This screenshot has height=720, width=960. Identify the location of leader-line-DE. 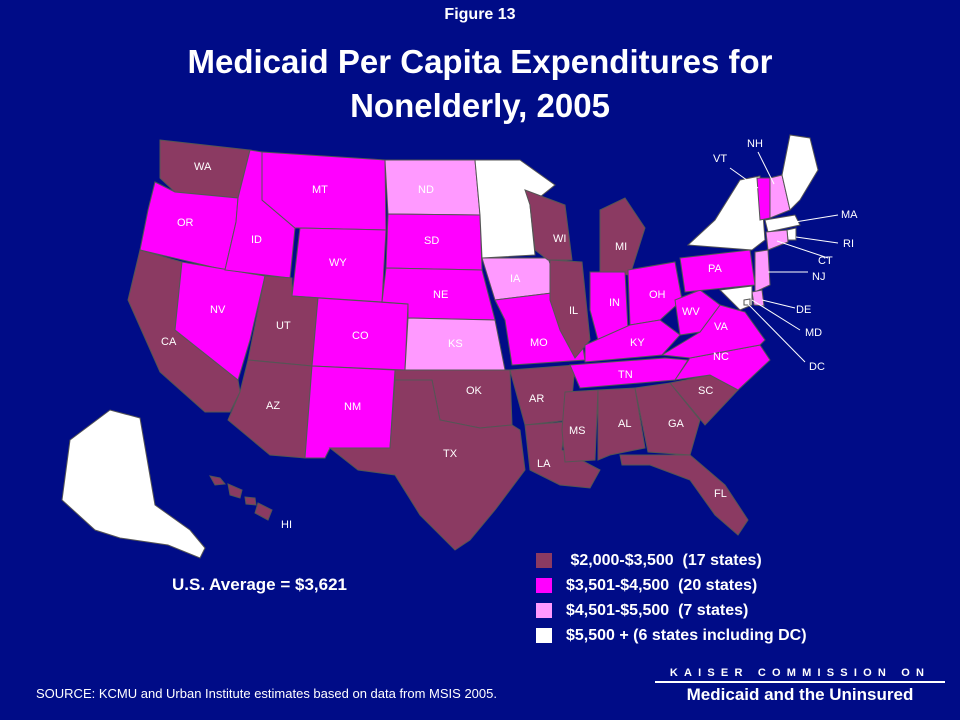
(778, 304).